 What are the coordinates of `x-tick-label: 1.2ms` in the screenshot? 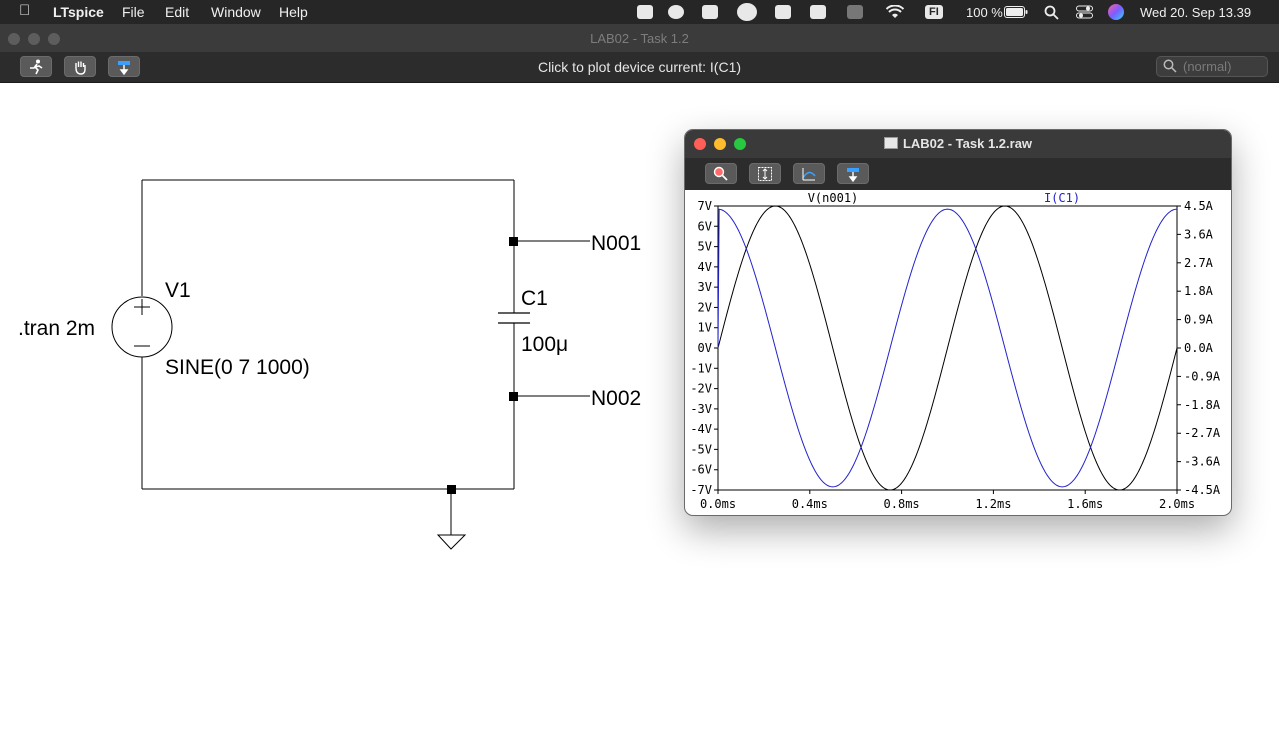 It's located at (993, 504).